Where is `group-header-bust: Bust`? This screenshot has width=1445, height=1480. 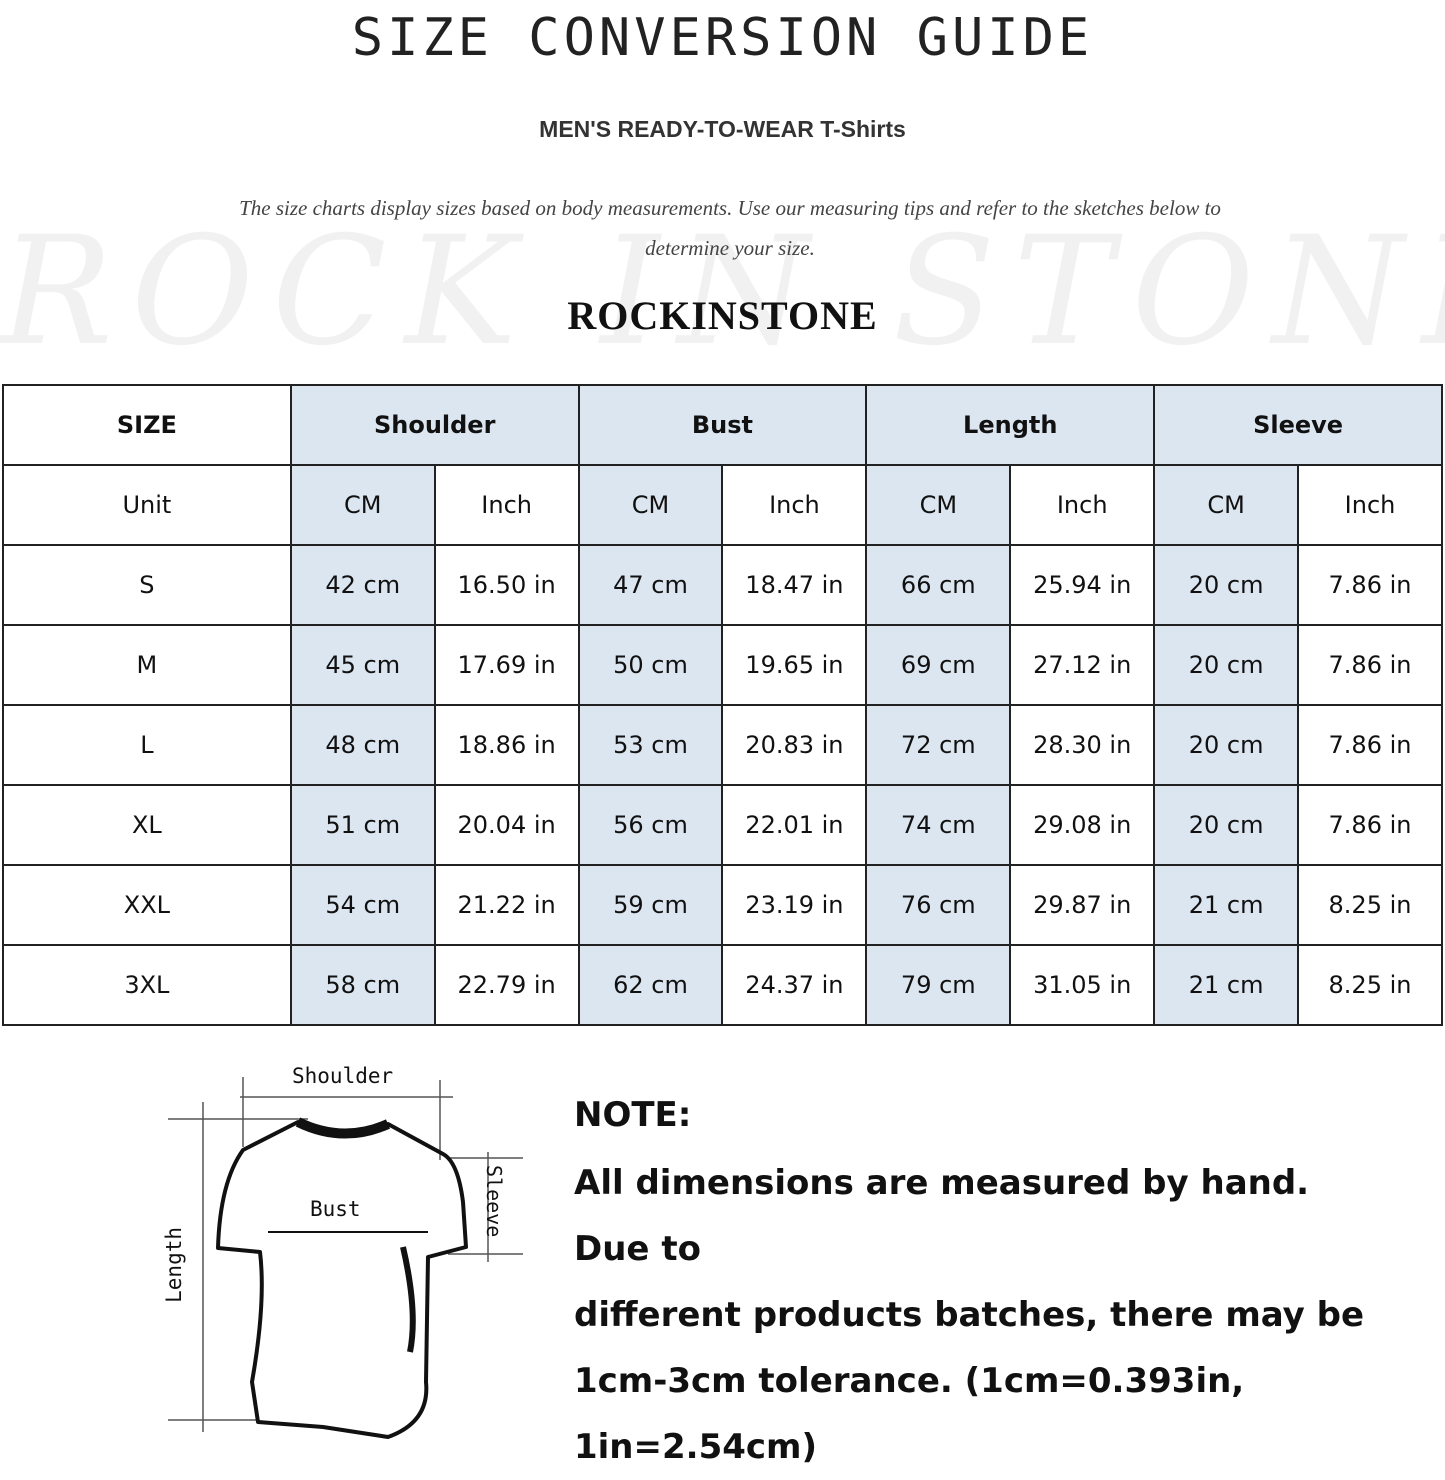
group-header-bust: Bust is located at coordinates (722, 425).